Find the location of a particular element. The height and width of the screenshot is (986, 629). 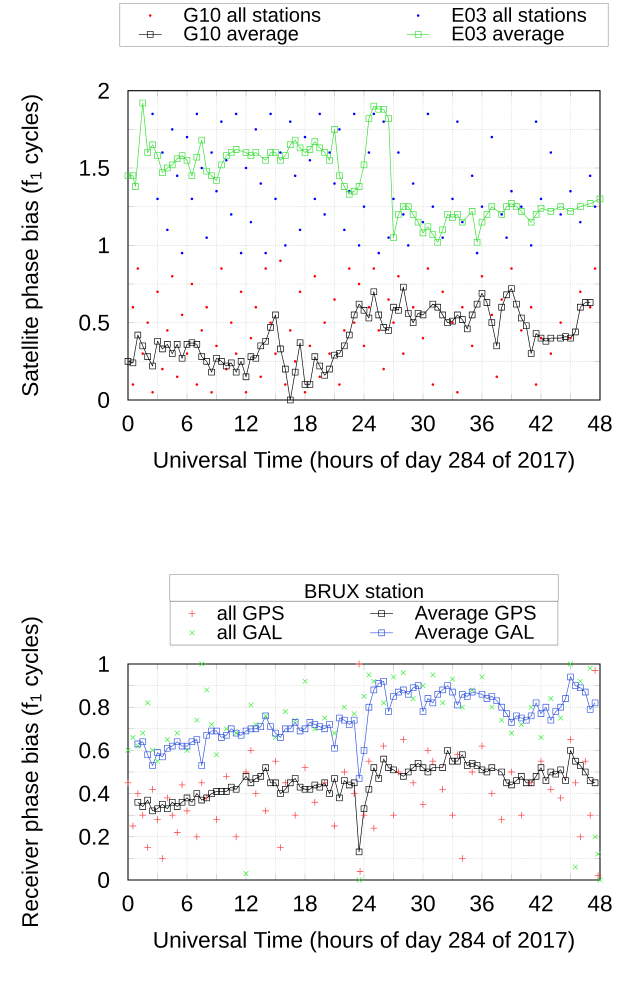

legend-label: G10 average is located at coordinates (241, 35).